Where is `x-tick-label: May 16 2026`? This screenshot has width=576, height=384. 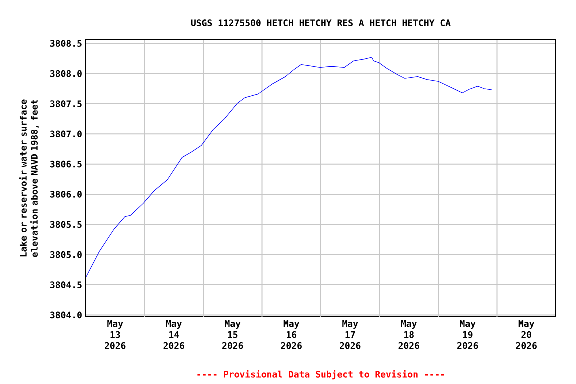 x-tick-label: May 16 2026 is located at coordinates (291, 335).